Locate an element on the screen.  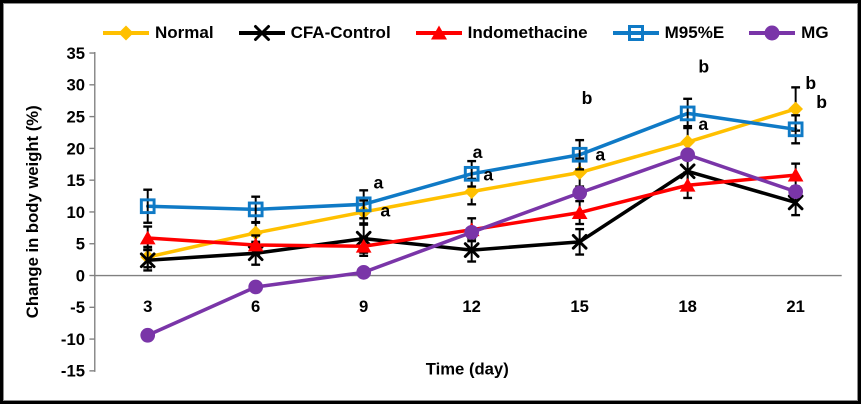
svg-text: 9 is located at coordinates (363, 306).